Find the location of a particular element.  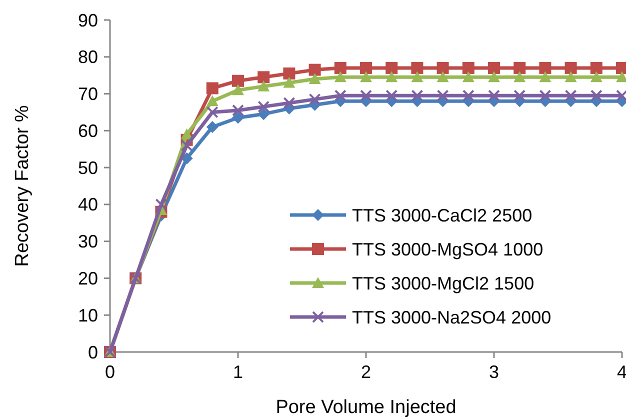

x-tick-label: 3 is located at coordinates (494, 372).